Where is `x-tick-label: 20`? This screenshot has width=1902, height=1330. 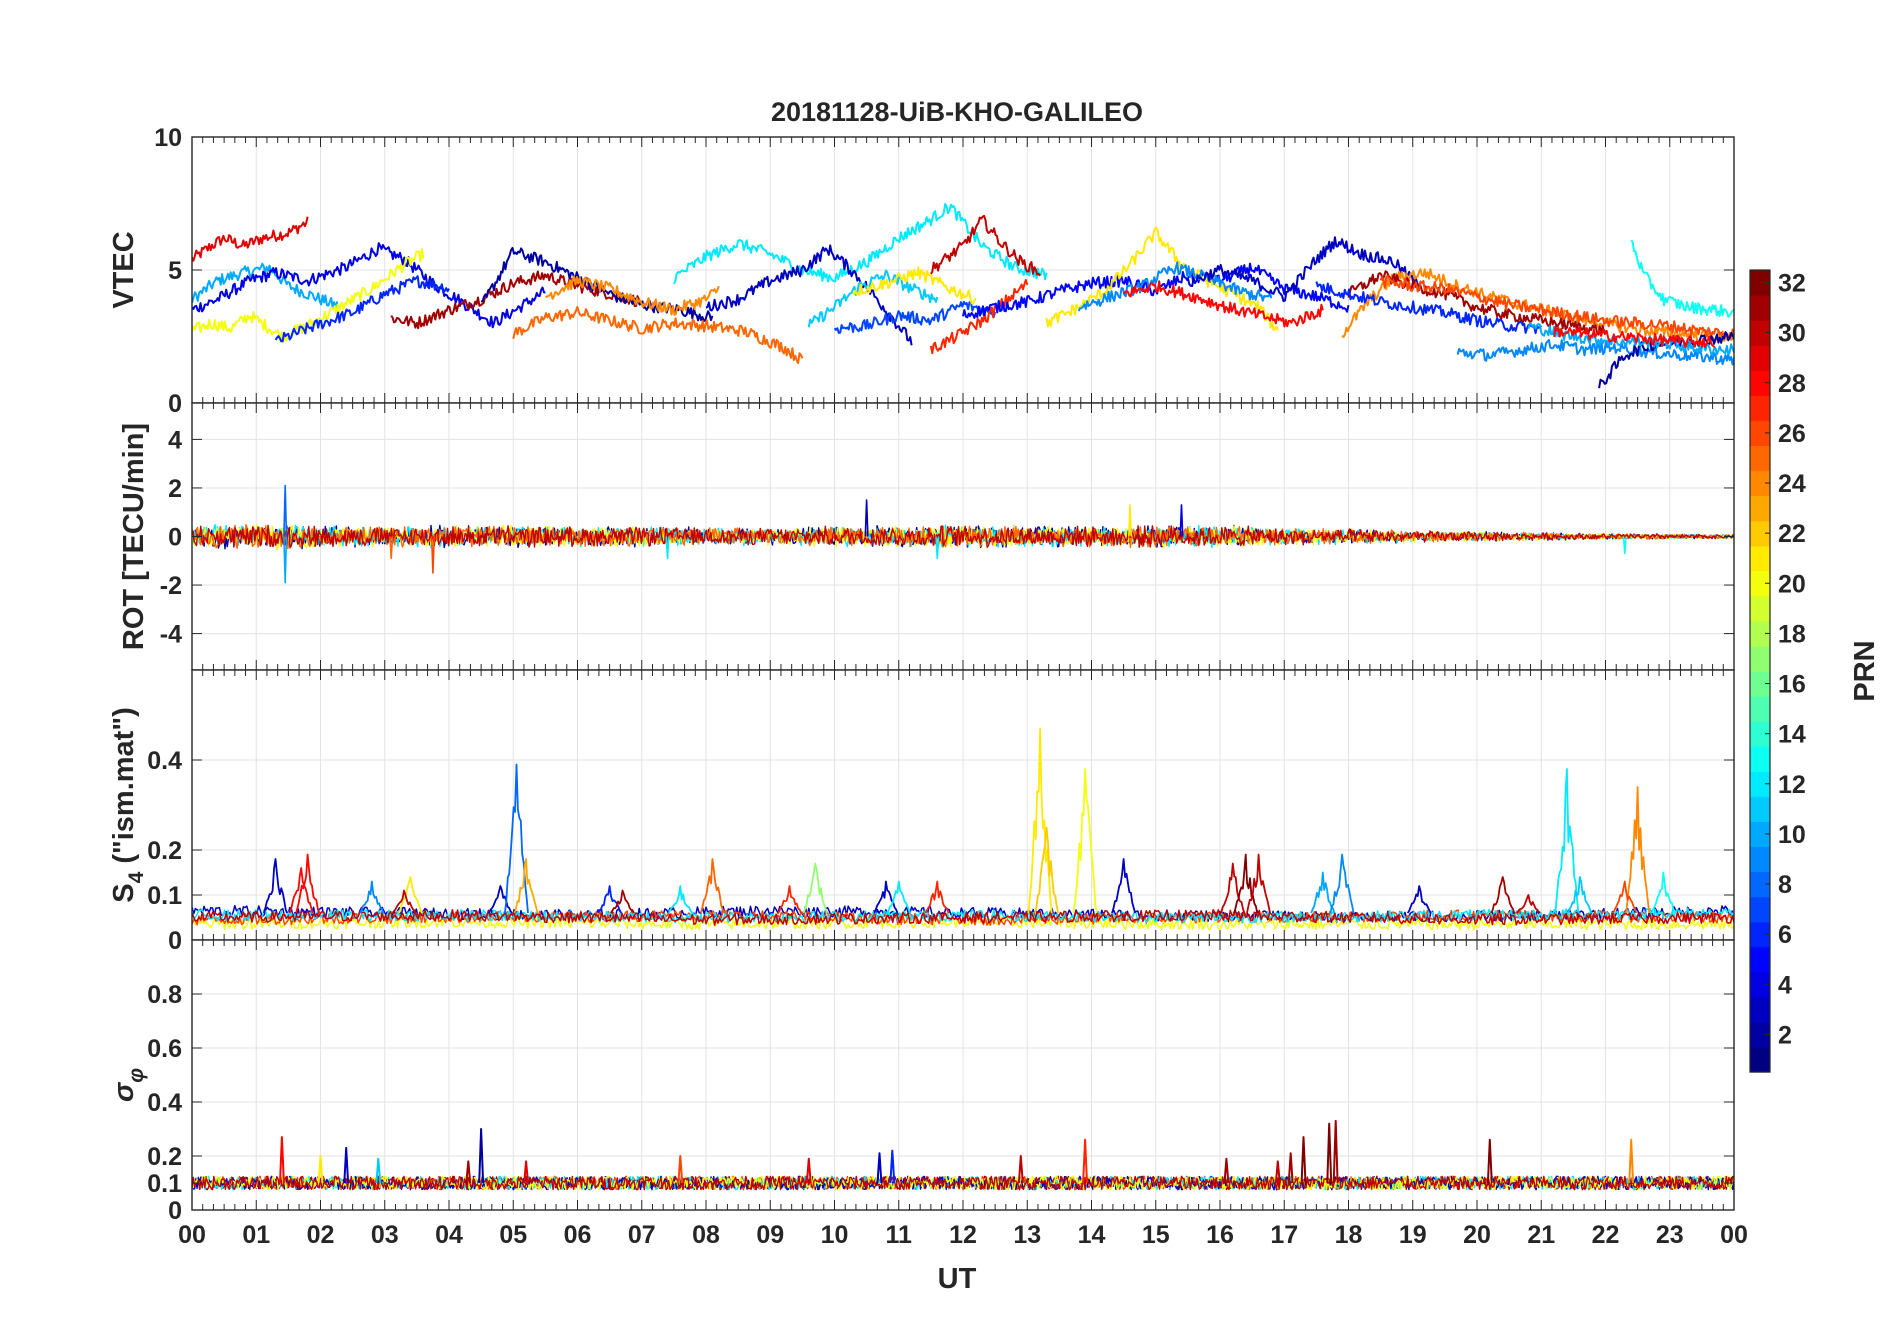
x-tick-label: 20 is located at coordinates (1477, 1235).